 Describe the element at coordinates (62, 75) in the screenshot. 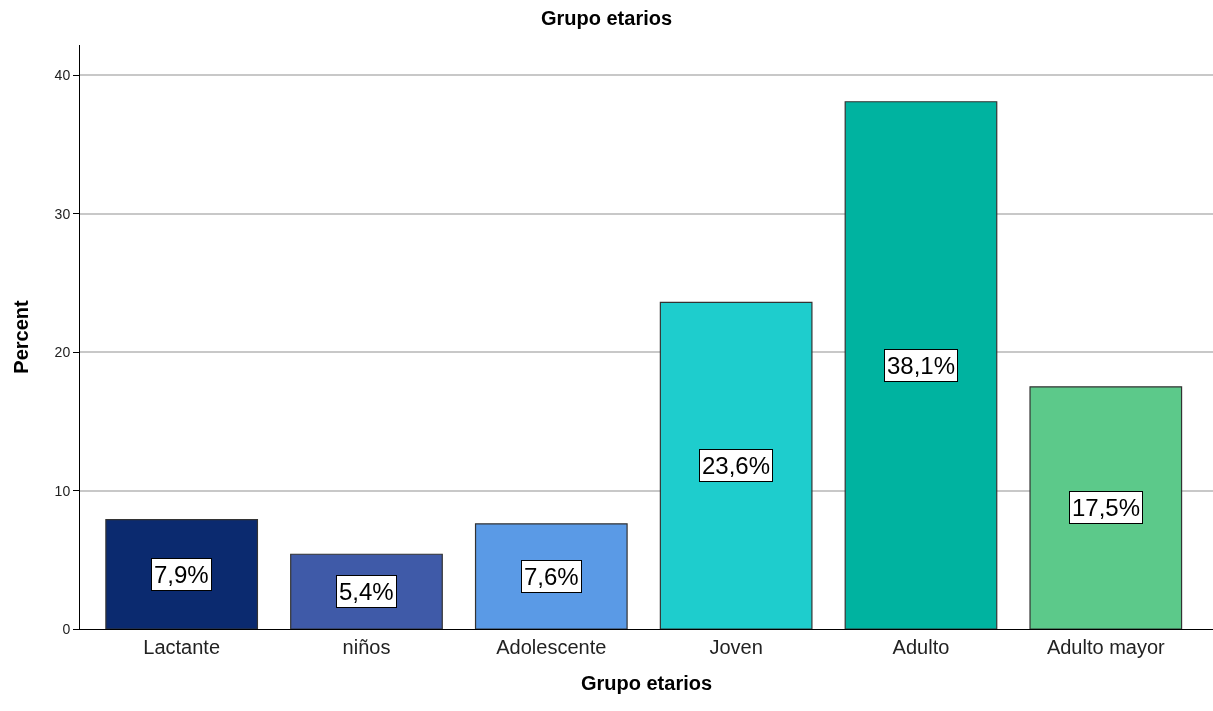

I see `y-tick-label: 40` at that location.